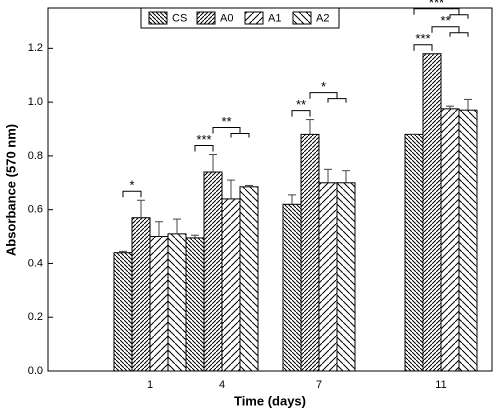  I want to click on y-tick-label: 1.0, so click(35, 102).